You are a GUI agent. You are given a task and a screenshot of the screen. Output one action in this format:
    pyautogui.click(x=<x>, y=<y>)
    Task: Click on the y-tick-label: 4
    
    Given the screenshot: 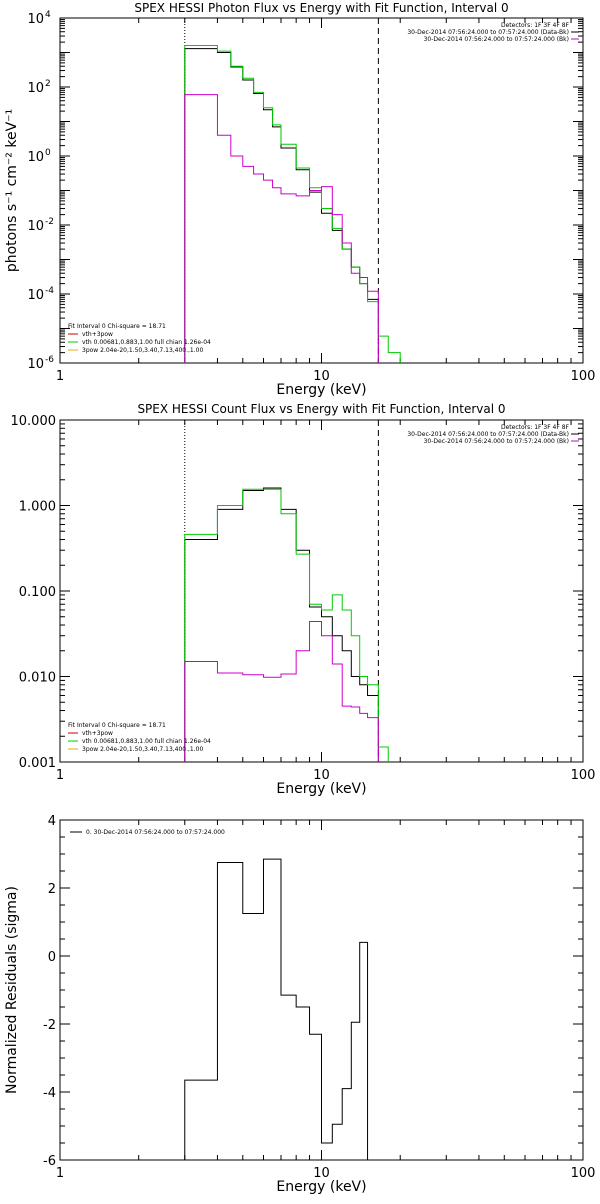 What is the action you would take?
    pyautogui.click(x=52, y=821)
    